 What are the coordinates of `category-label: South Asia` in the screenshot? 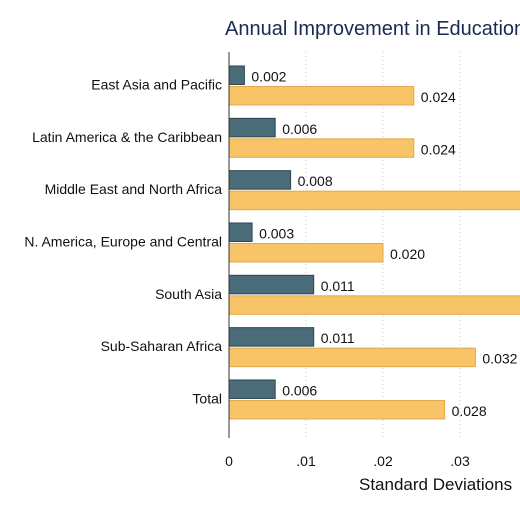 It's located at (188, 294).